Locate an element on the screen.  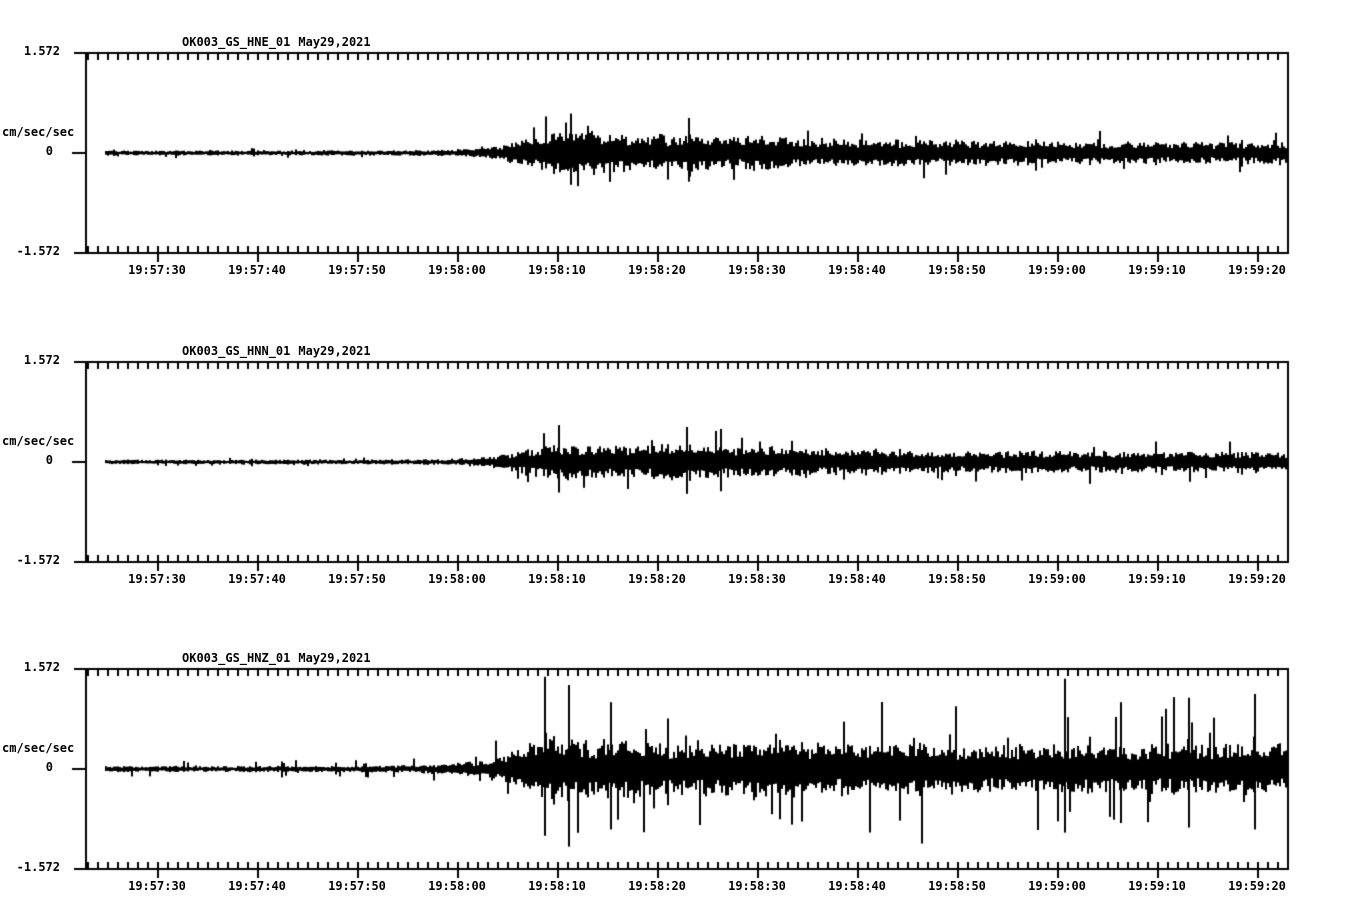
trace-title: OK003_GS_HNZ_01 May29,2021 is located at coordinates (276, 658).